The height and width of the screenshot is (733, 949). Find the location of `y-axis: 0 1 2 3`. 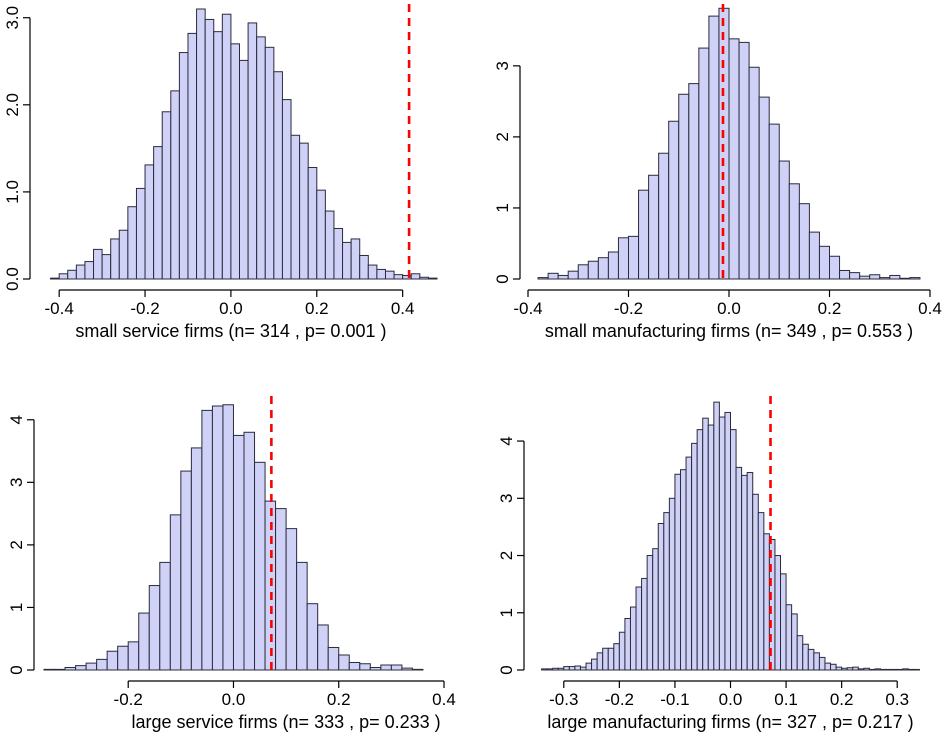

y-axis: 0 1 2 3 is located at coordinates (507, 172).